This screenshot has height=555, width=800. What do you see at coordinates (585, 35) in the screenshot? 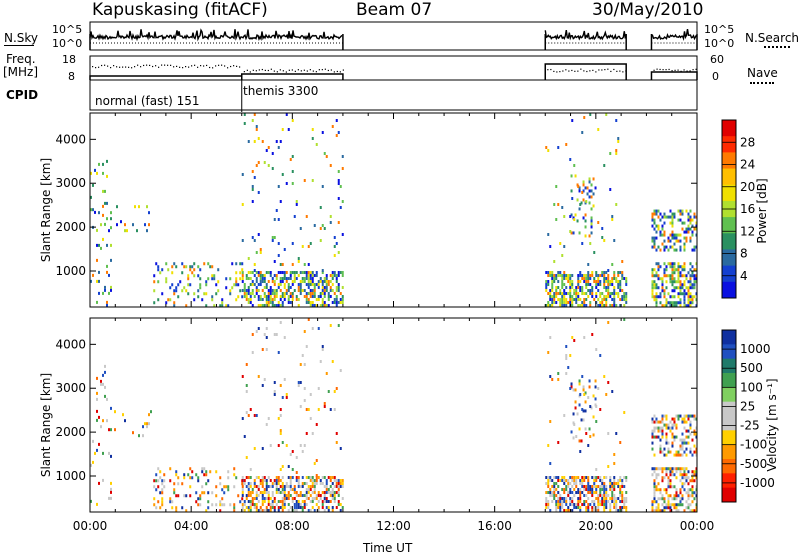
I see `nsky-trace` at bounding box center [585, 35].